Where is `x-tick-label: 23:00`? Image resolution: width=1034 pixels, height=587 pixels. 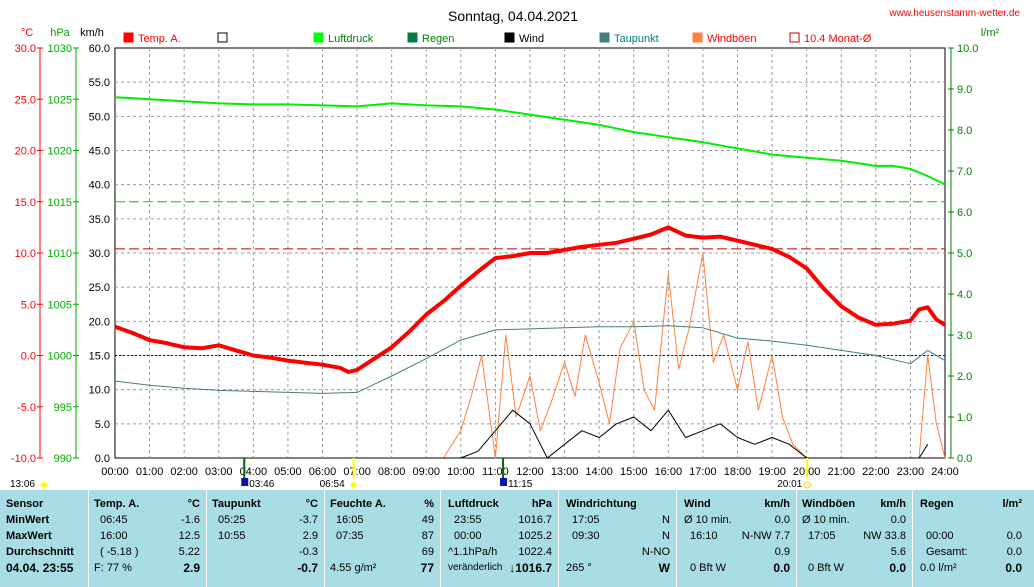 x-tick-label: 23:00 is located at coordinates (911, 472).